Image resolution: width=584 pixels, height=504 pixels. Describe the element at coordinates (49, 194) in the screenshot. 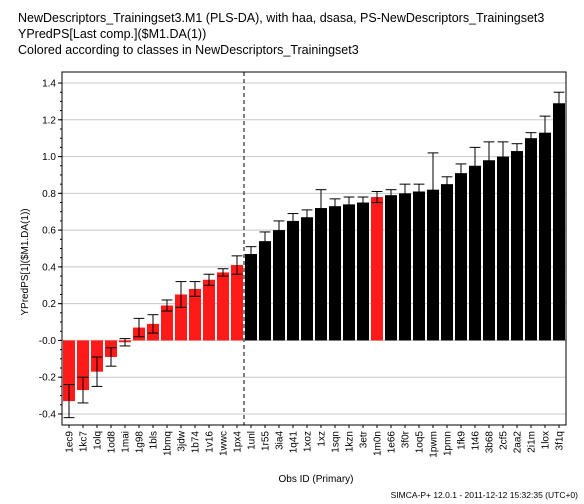

I see `y-tick-label: 0.8` at that location.